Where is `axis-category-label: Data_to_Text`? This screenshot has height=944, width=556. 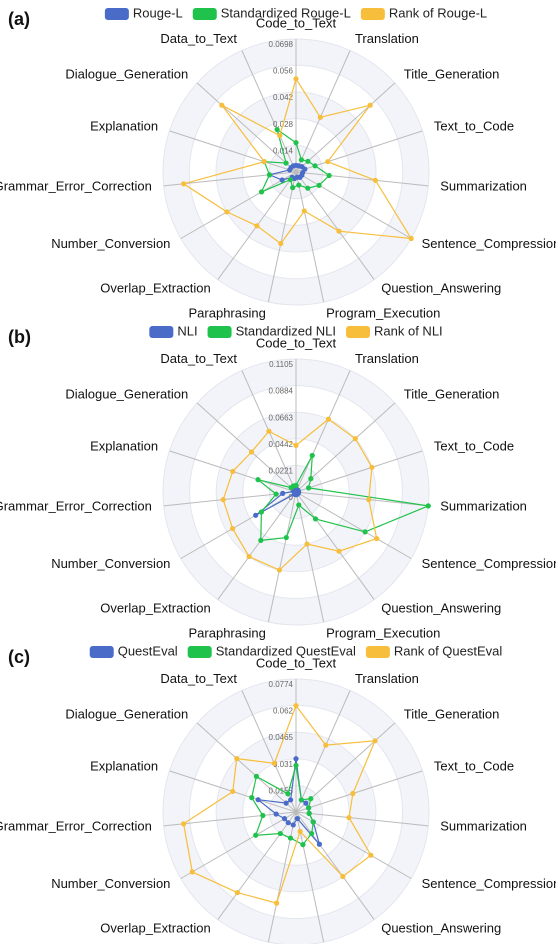
axis-category-label: Data_to_Text is located at coordinates (198, 38).